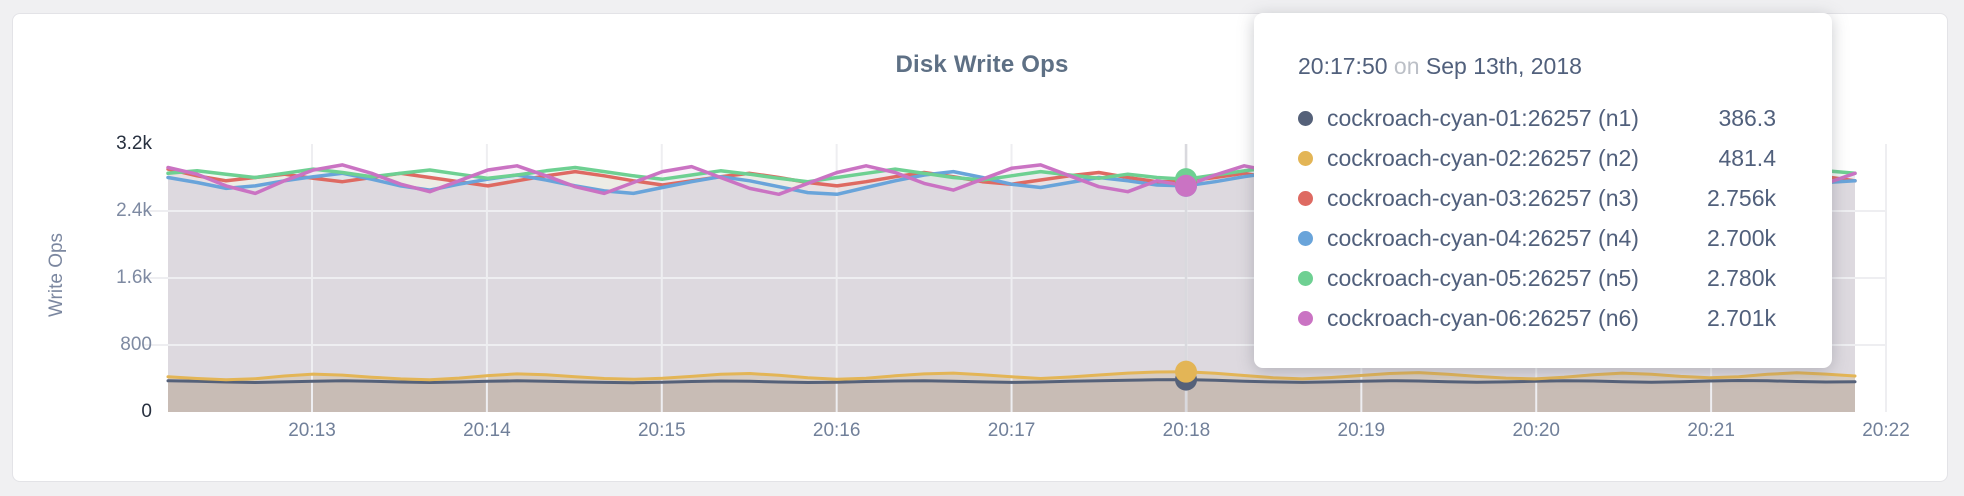 This screenshot has height=496, width=1964. What do you see at coordinates (1483, 317) in the screenshot?
I see `series-label: cockroach-cyan-06:26257 (n6)` at bounding box center [1483, 317].